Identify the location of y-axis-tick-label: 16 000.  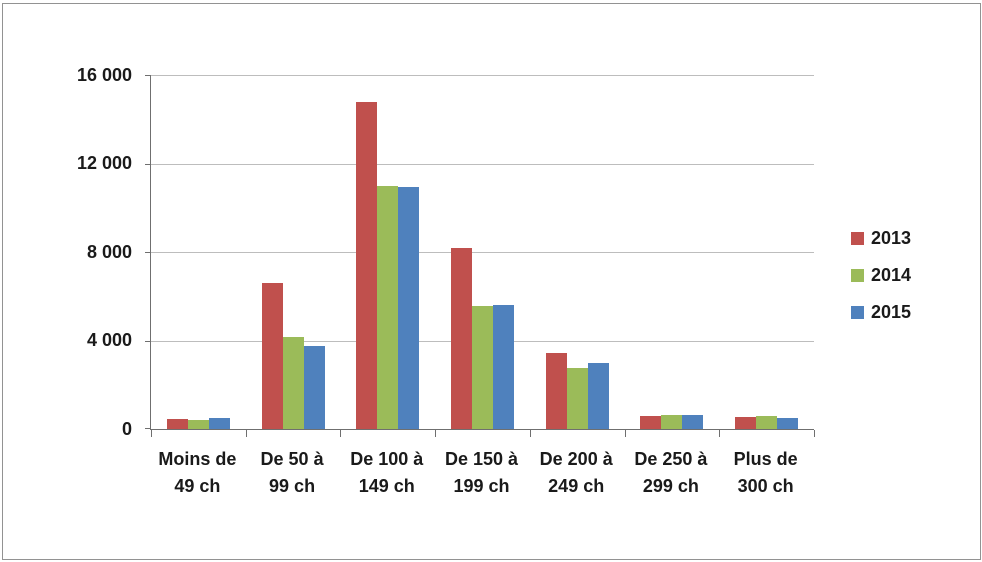
(104, 75).